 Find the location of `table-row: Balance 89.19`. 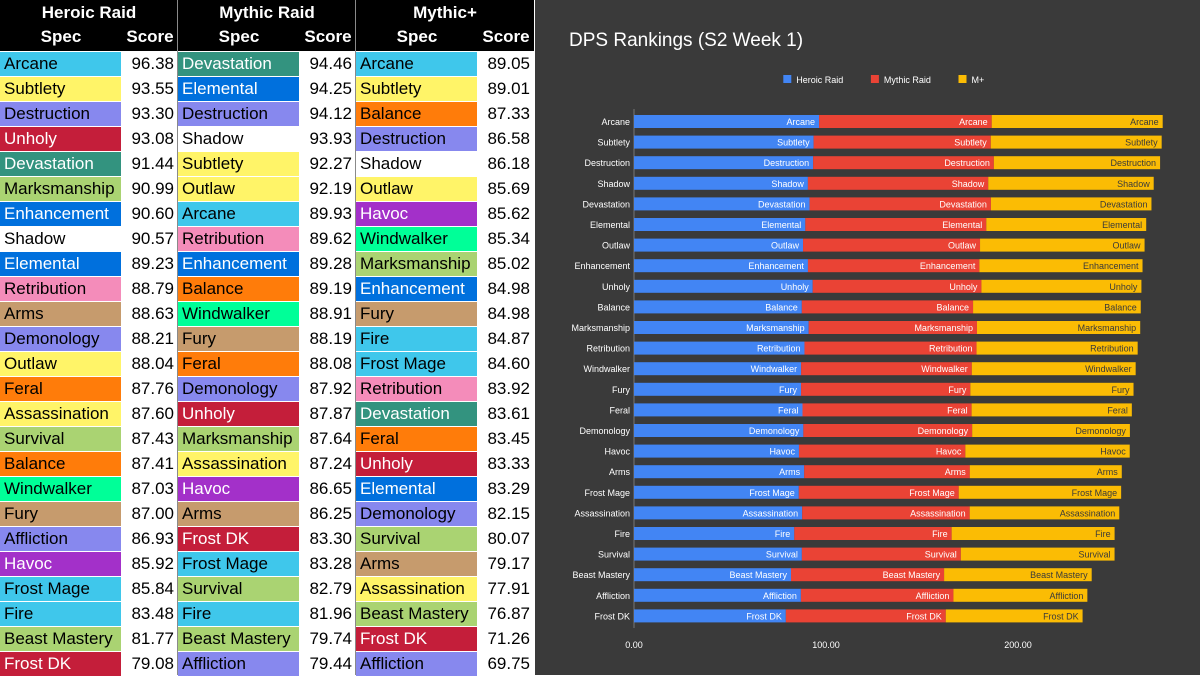

table-row: Balance 89.19 is located at coordinates (267, 289).